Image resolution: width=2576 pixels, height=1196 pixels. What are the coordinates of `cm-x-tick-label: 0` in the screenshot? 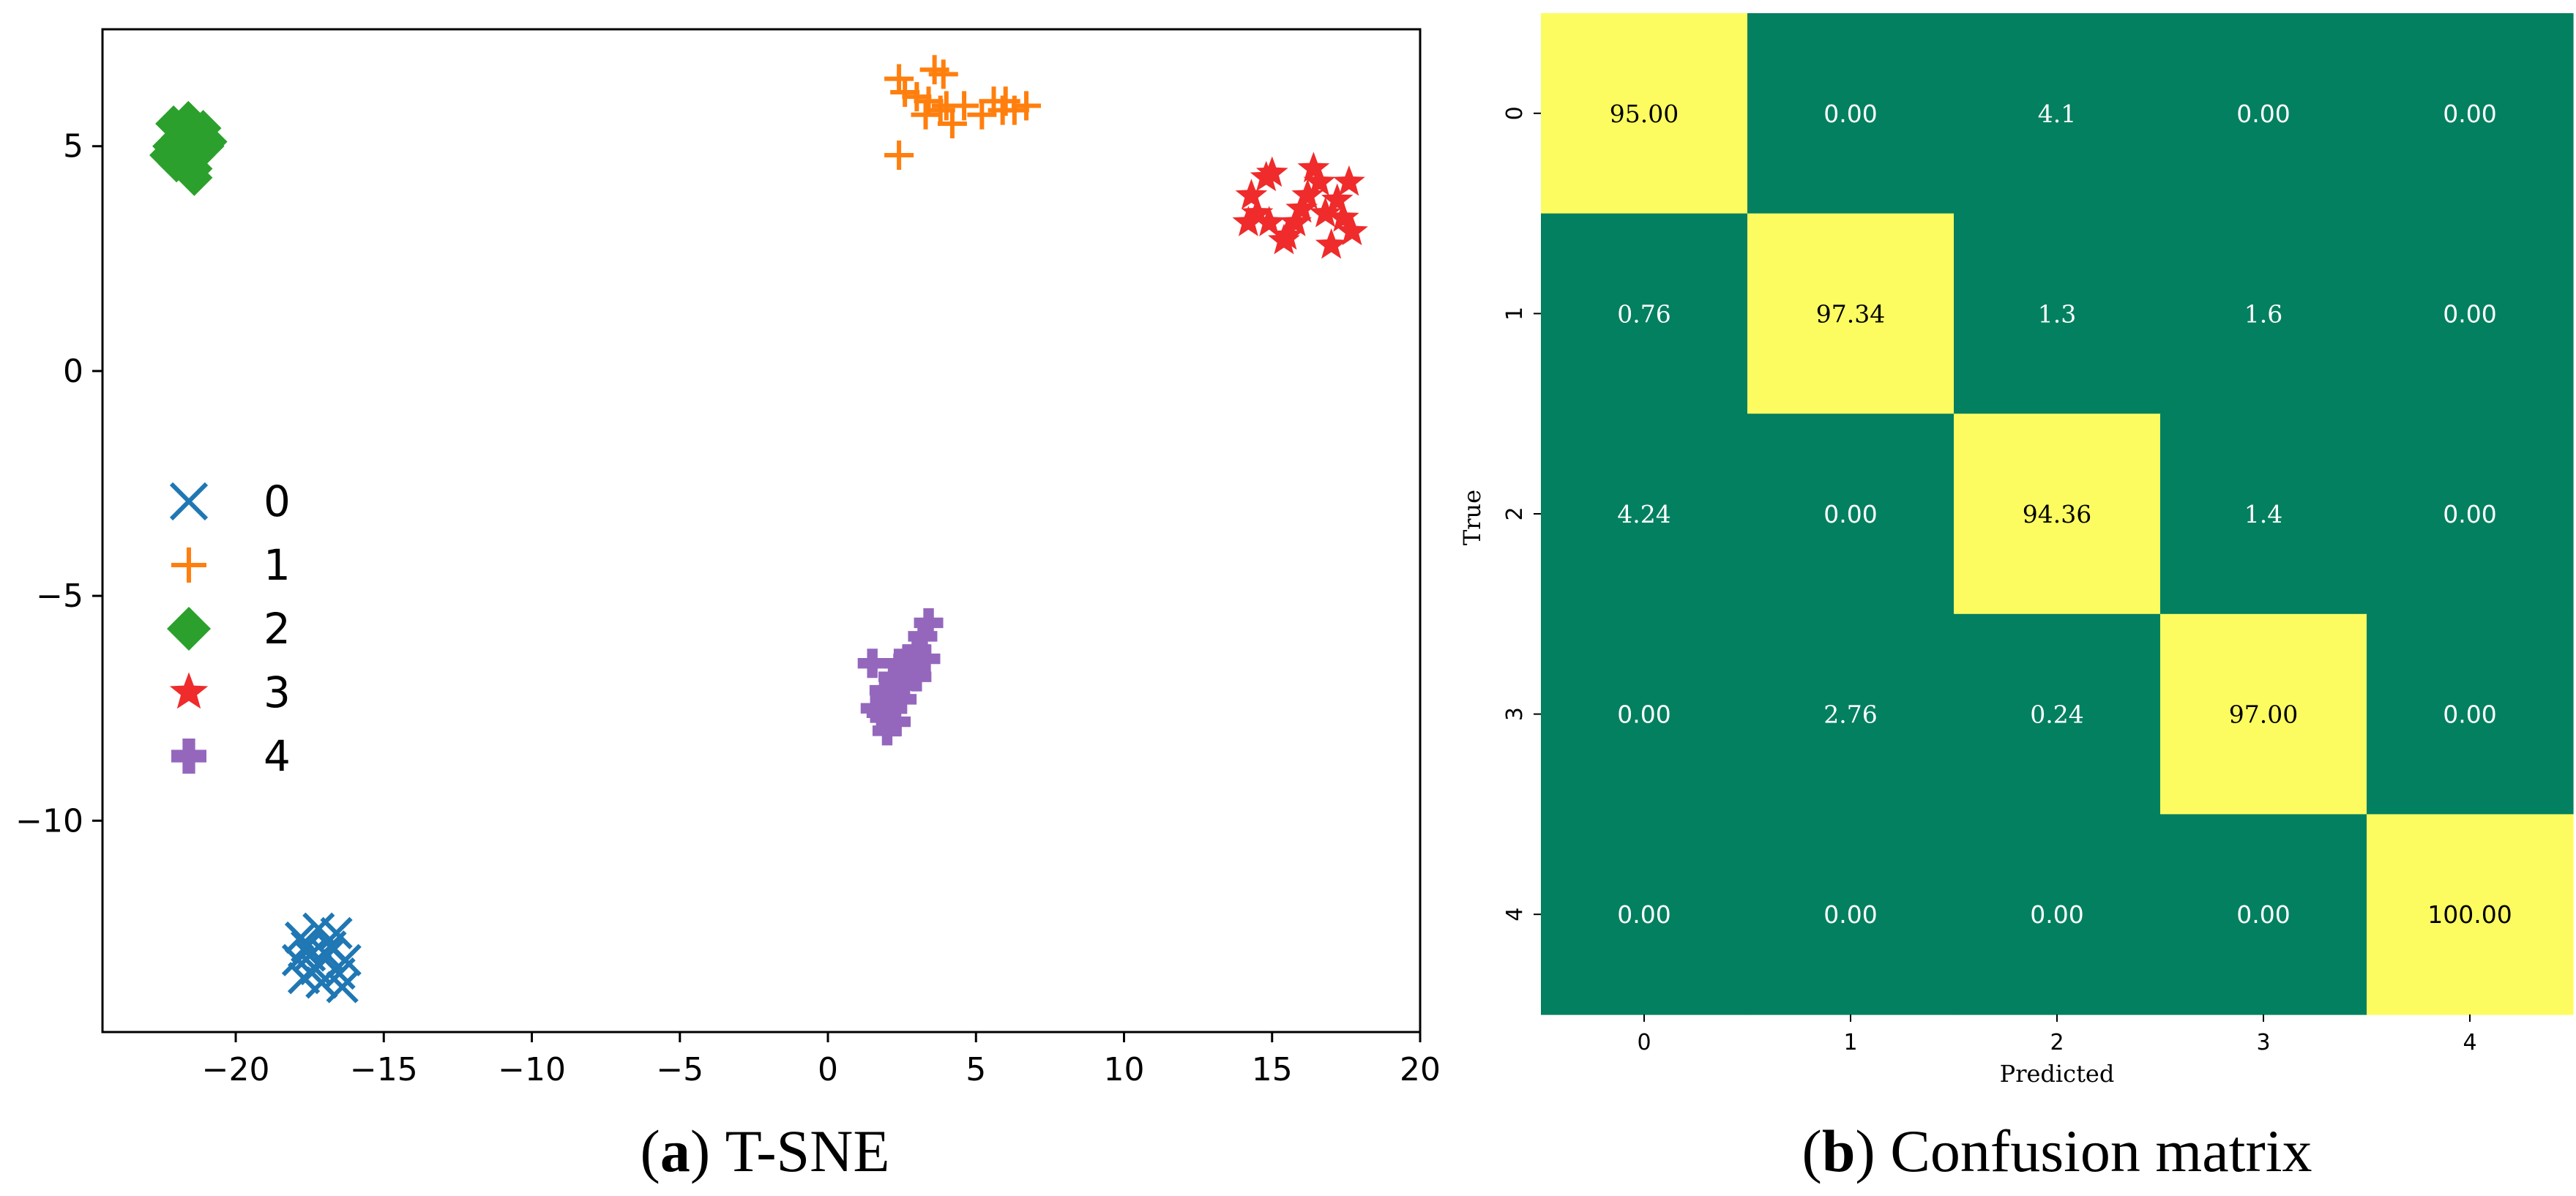 It's located at (1644, 1043).